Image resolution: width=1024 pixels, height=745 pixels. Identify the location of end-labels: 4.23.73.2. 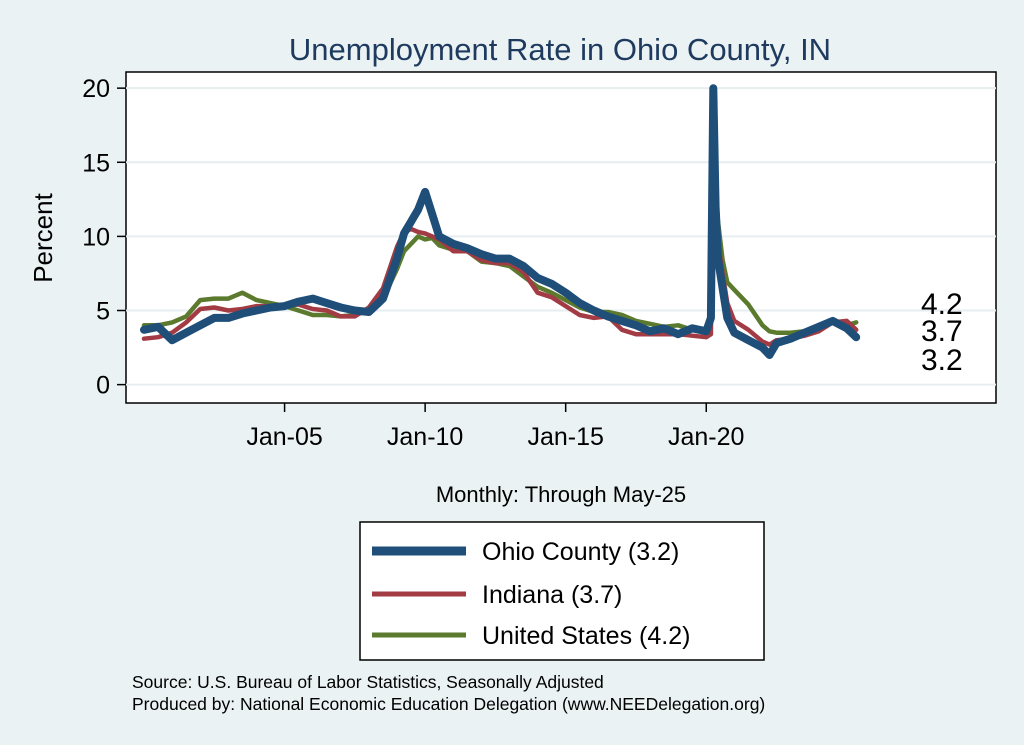
(942, 332).